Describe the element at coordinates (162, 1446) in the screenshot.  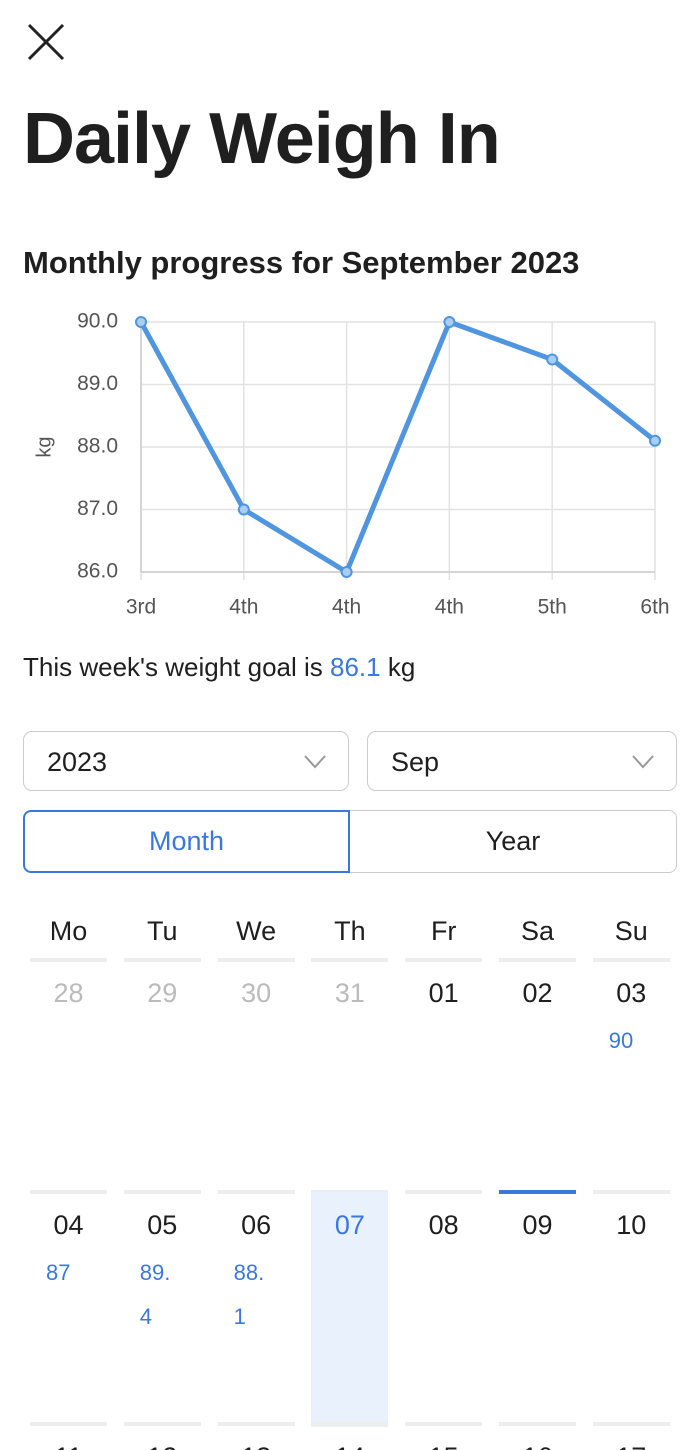
I see `day-number: 12` at that location.